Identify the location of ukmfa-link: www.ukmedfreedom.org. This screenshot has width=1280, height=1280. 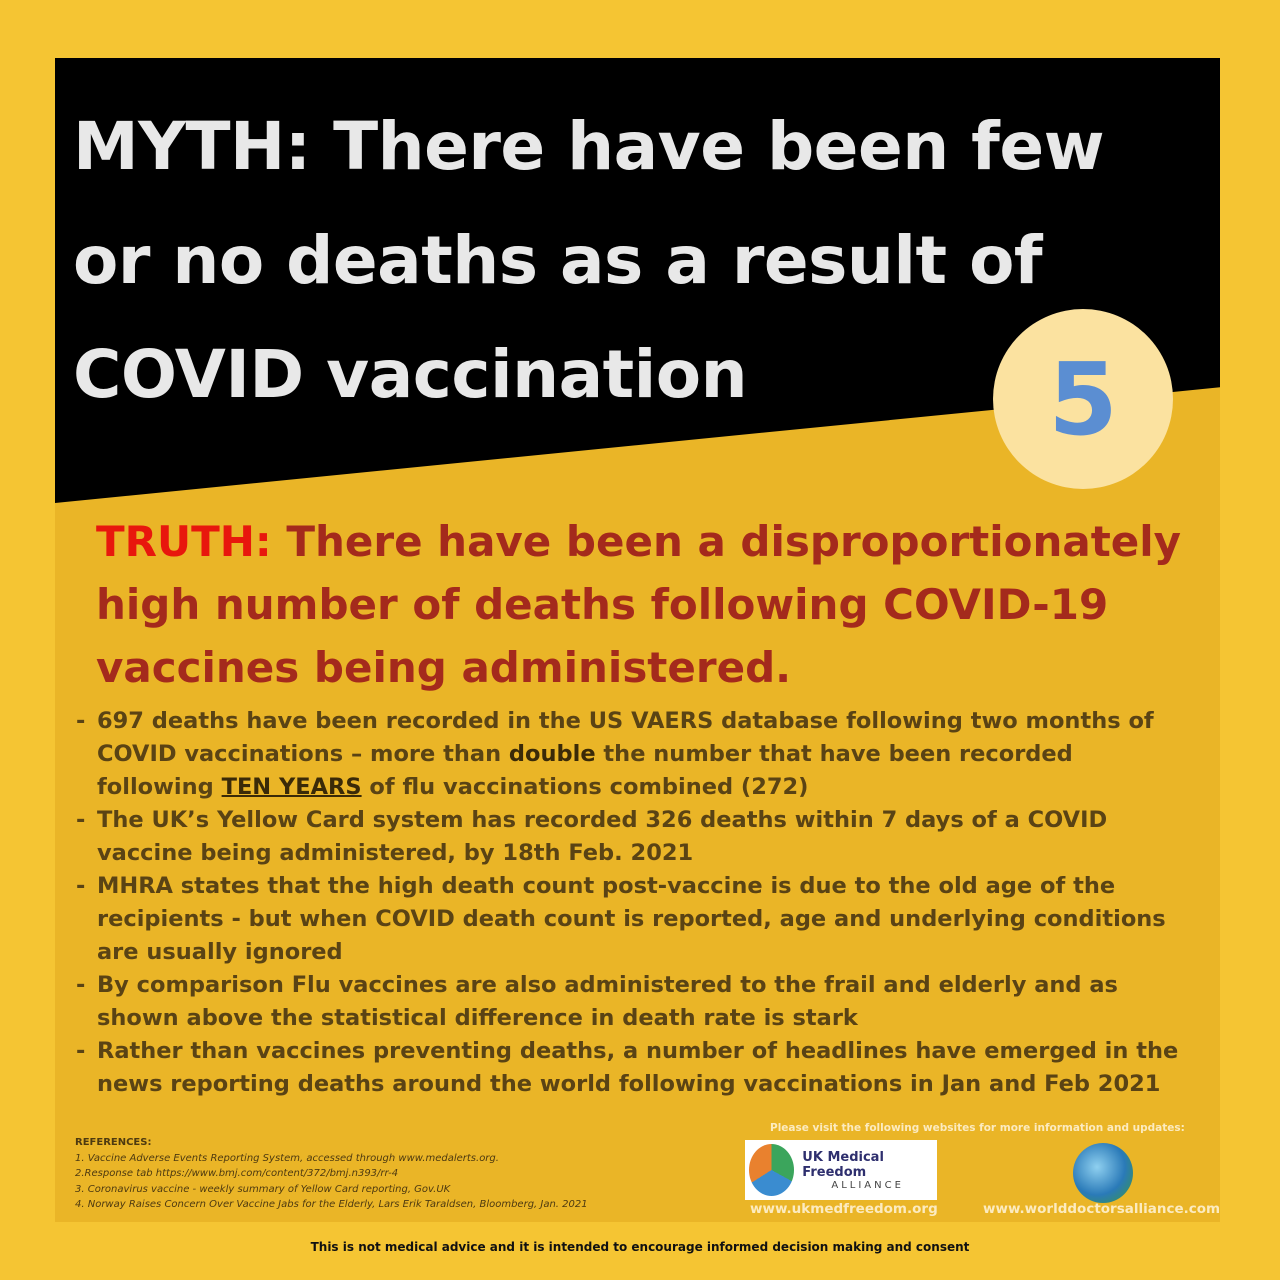
(844, 1209).